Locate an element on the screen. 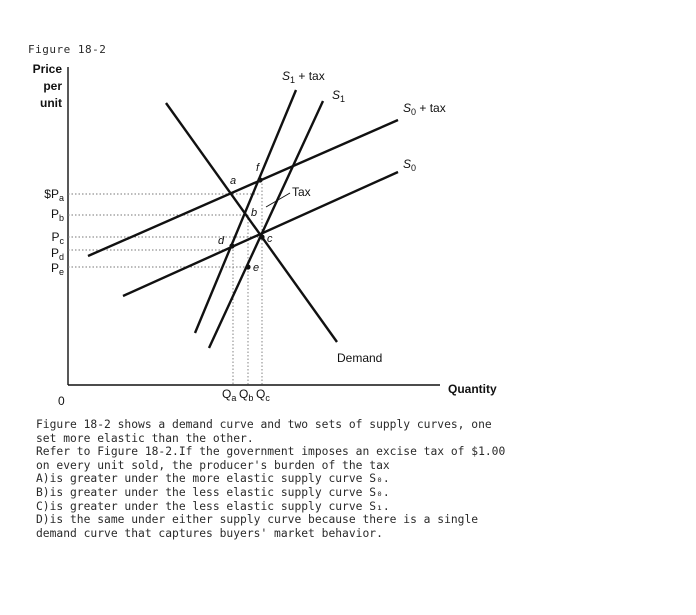 The width and height of the screenshot is (696, 615). demand-curve is located at coordinates (251, 222).